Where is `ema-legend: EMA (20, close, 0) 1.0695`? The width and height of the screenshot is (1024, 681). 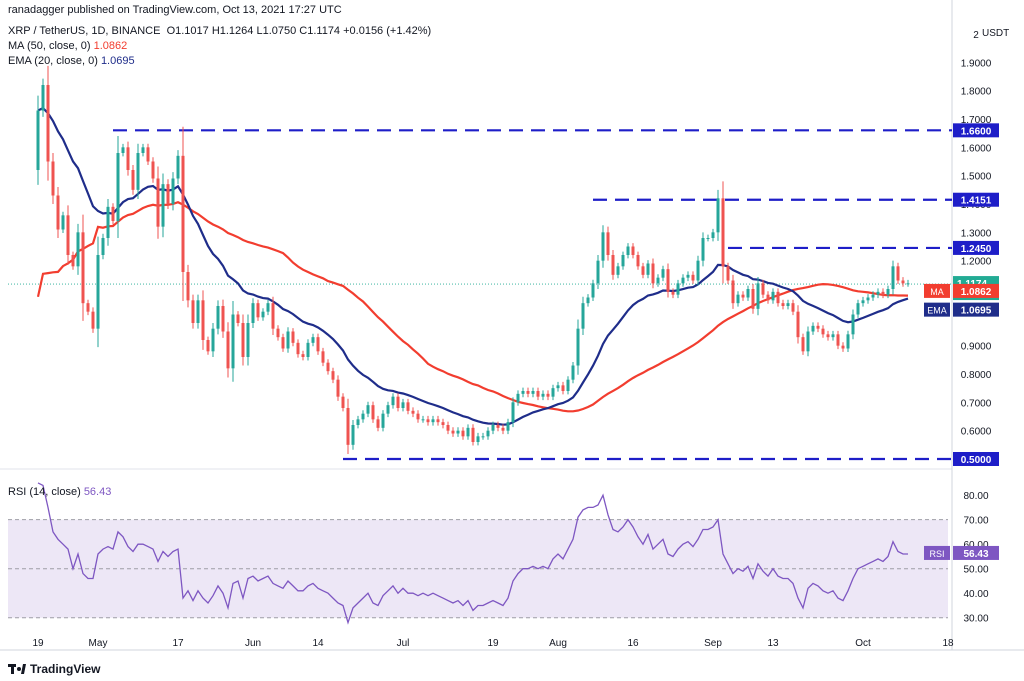 ema-legend: EMA (20, close, 0) 1.0695 is located at coordinates (71, 61).